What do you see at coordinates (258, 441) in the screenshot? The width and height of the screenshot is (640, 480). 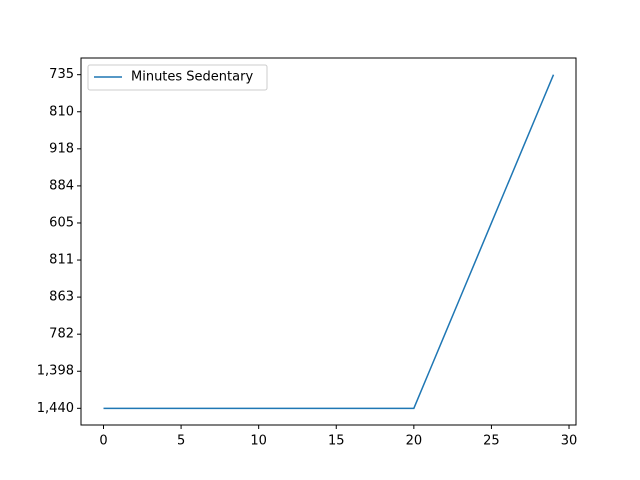 I see `x-tick-label: 10` at bounding box center [258, 441].